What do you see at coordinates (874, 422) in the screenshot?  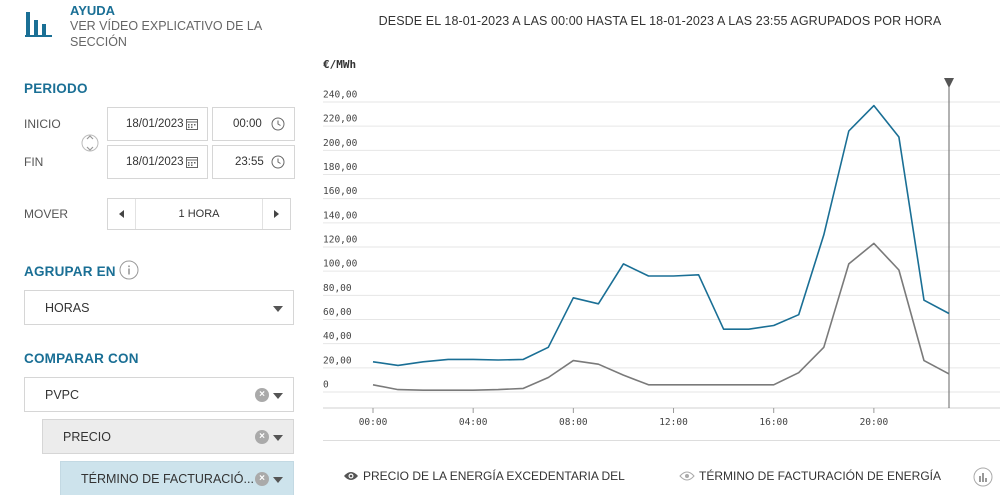 I see `x-tick-label: 20:00` at bounding box center [874, 422].